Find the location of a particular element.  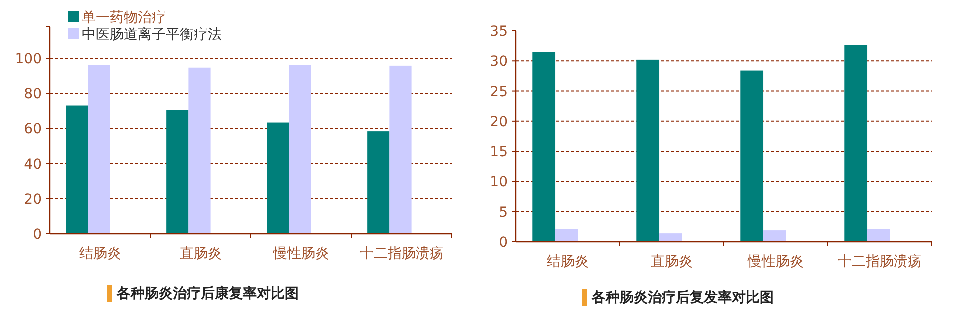

y-tick-label: 35 is located at coordinates (499, 32).